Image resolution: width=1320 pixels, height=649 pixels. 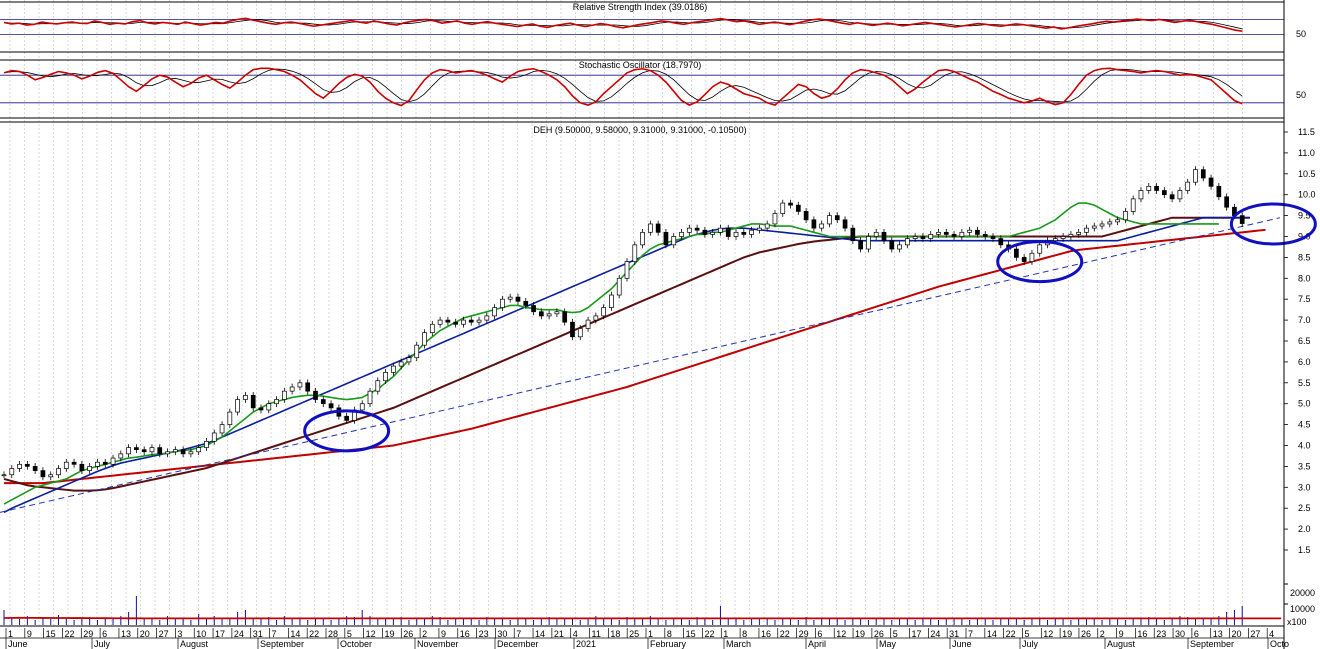 I want to click on month-label: April, so click(x=817, y=644).